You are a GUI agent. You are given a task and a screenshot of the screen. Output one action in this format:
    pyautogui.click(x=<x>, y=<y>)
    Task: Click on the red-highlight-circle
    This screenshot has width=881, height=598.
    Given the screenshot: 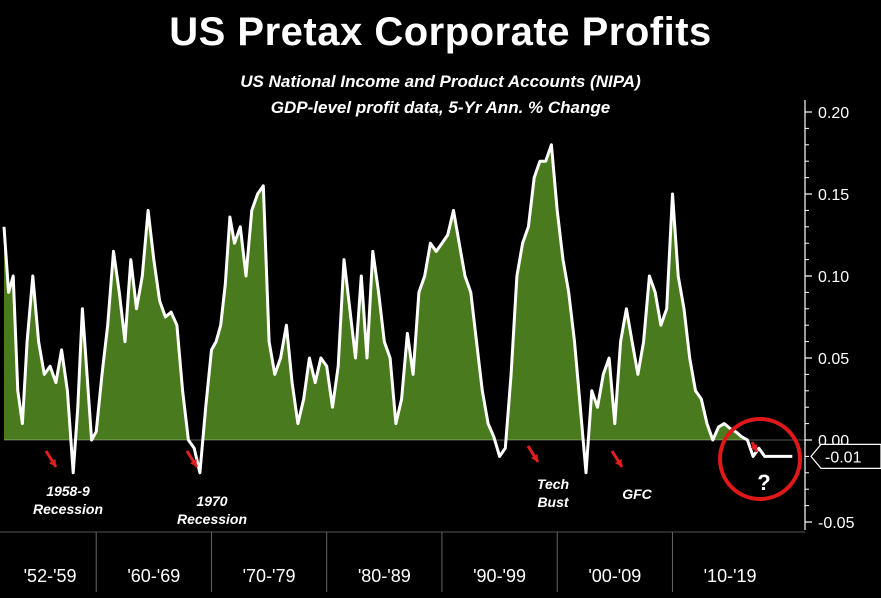 What is the action you would take?
    pyautogui.click(x=760, y=459)
    